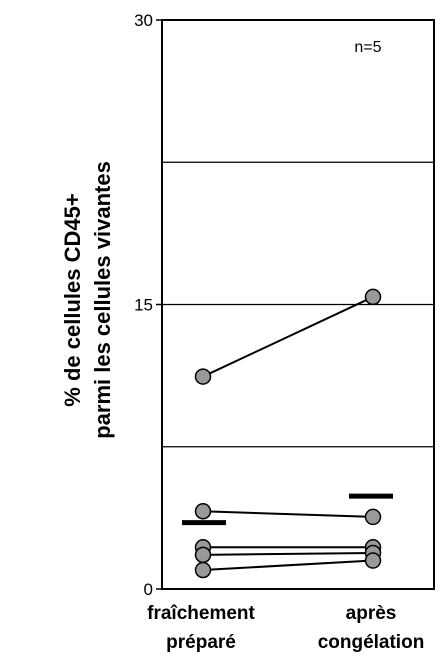 This screenshot has height=661, width=444. I want to click on x-axis-categories: fraîchement préparé après congélation, so click(285, 628).